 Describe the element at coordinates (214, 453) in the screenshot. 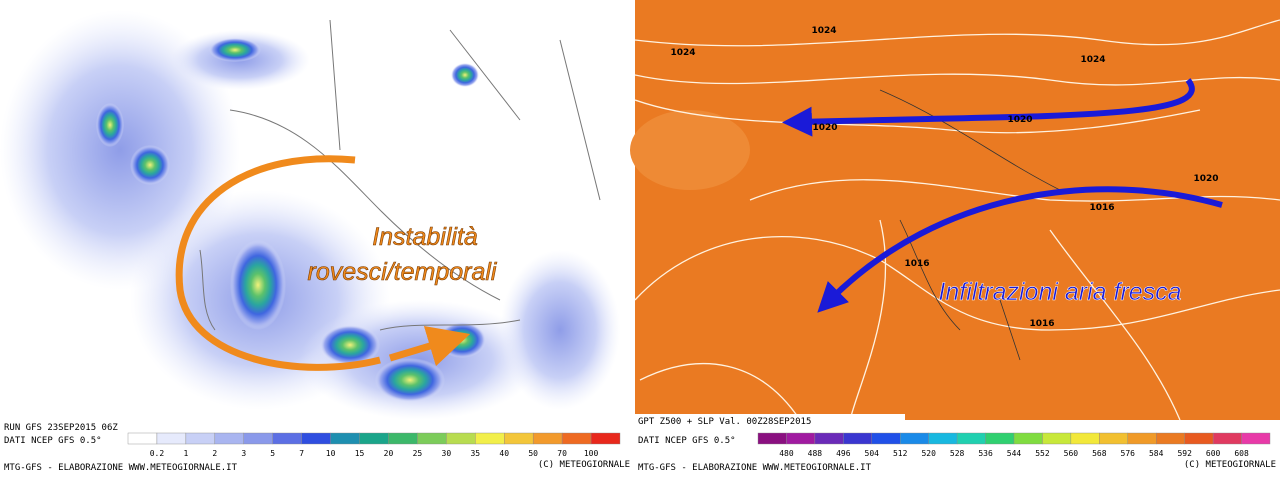

I see `scale-label: 2` at that location.